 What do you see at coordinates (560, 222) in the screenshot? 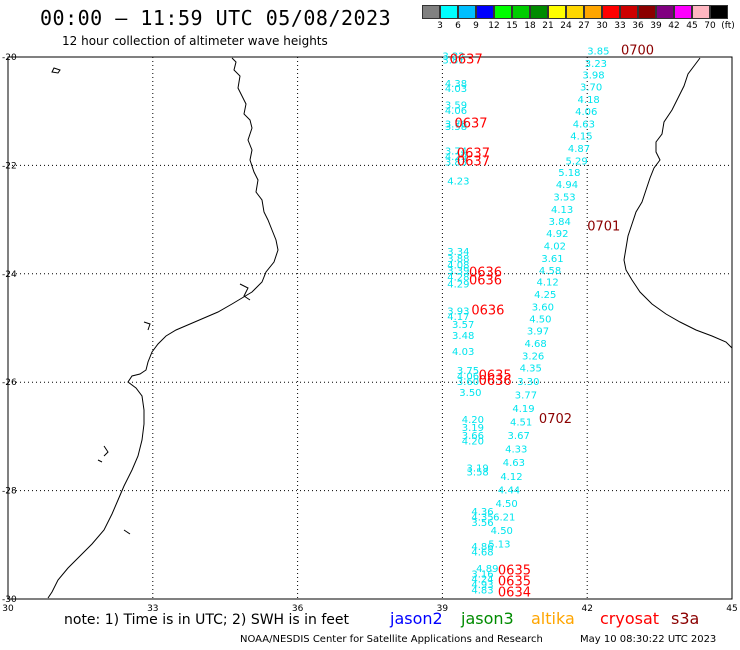
I see `swh-value-label: 3.84` at bounding box center [560, 222].